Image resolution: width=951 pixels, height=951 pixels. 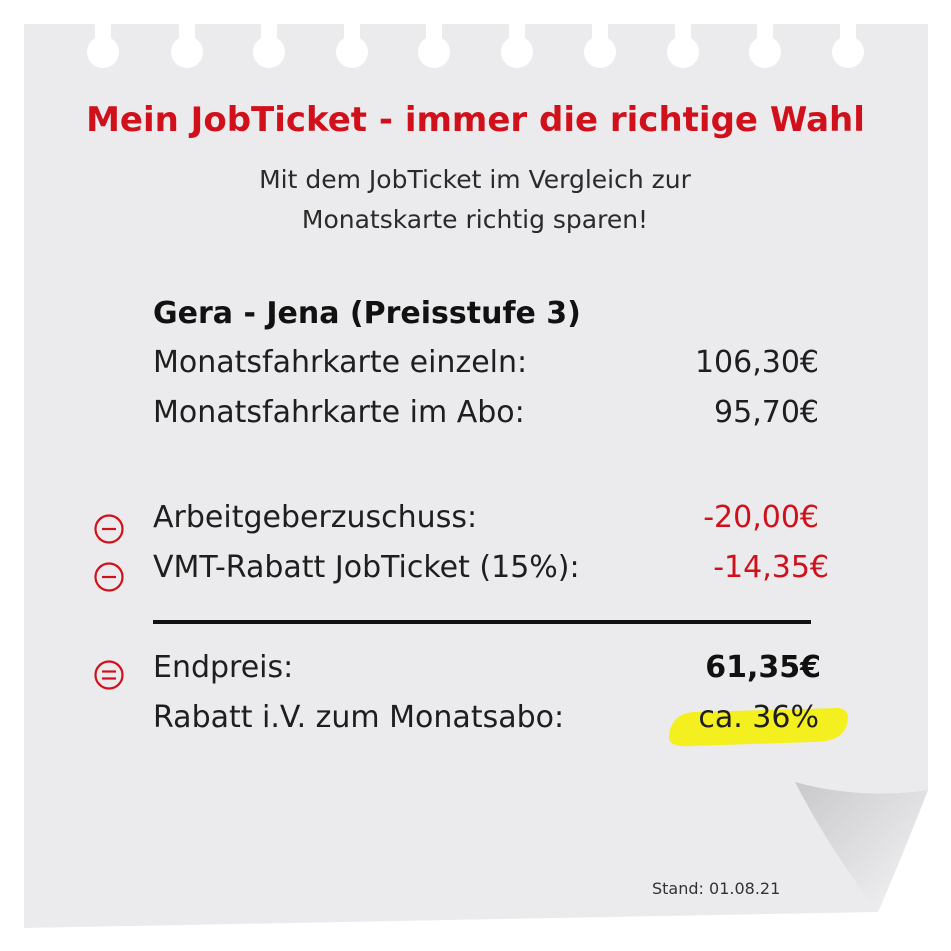 What do you see at coordinates (475, 219) in the screenshot?
I see `subtitle-line-2: Monatskarte richtig sparen!` at bounding box center [475, 219].